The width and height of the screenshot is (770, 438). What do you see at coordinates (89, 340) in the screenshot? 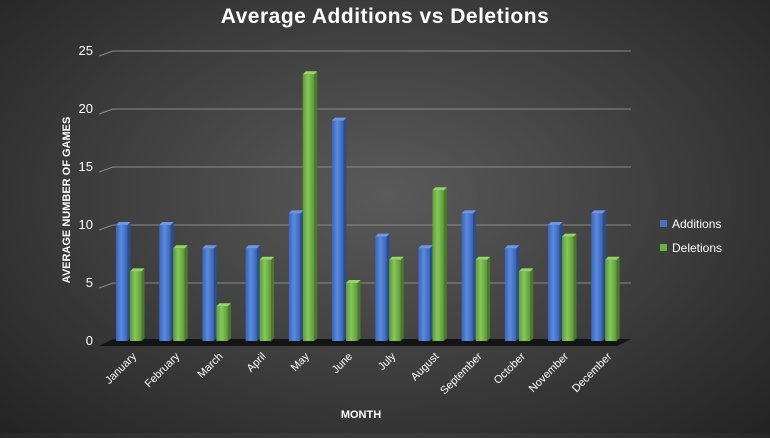
I see `y-tick-label: 0` at bounding box center [89, 340].